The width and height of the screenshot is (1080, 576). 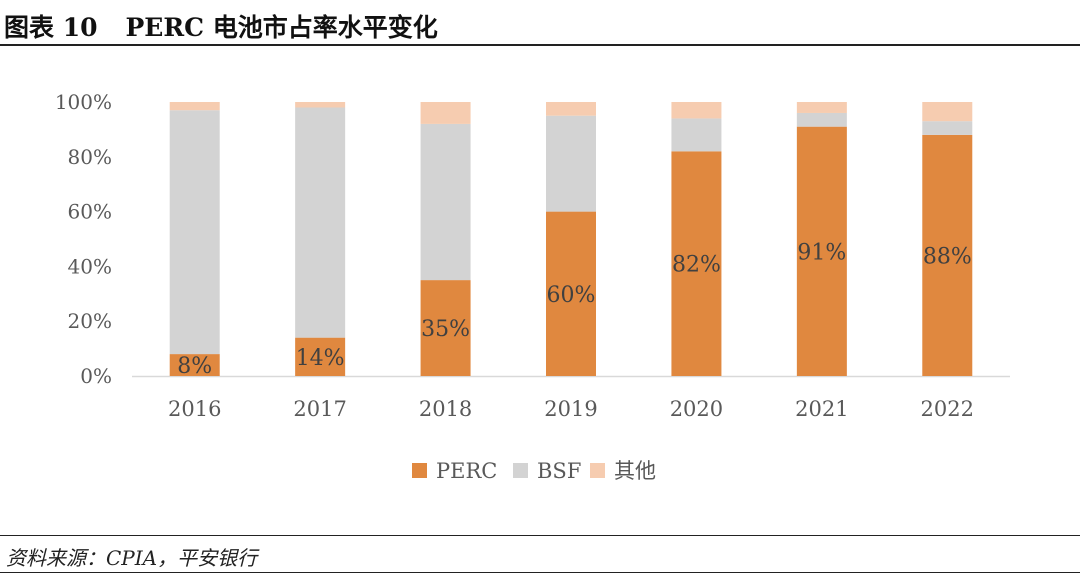 What do you see at coordinates (90, 157) in the screenshot?
I see `y-tick-label: 80%` at bounding box center [90, 157].